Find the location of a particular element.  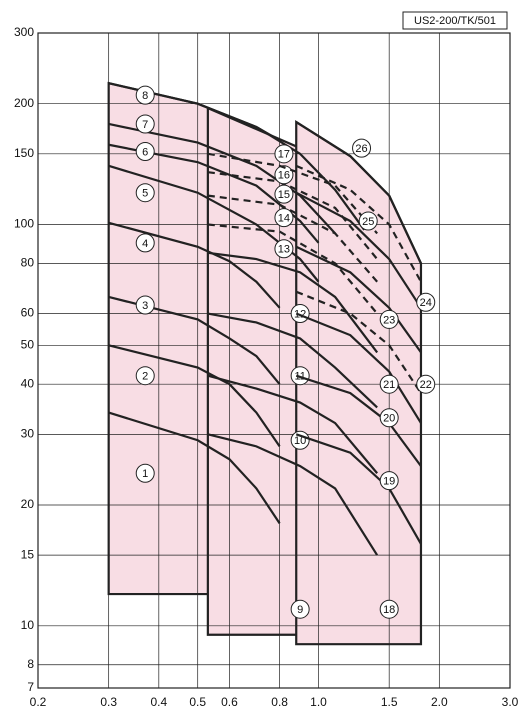

curve-label: 3 is located at coordinates (145, 306).